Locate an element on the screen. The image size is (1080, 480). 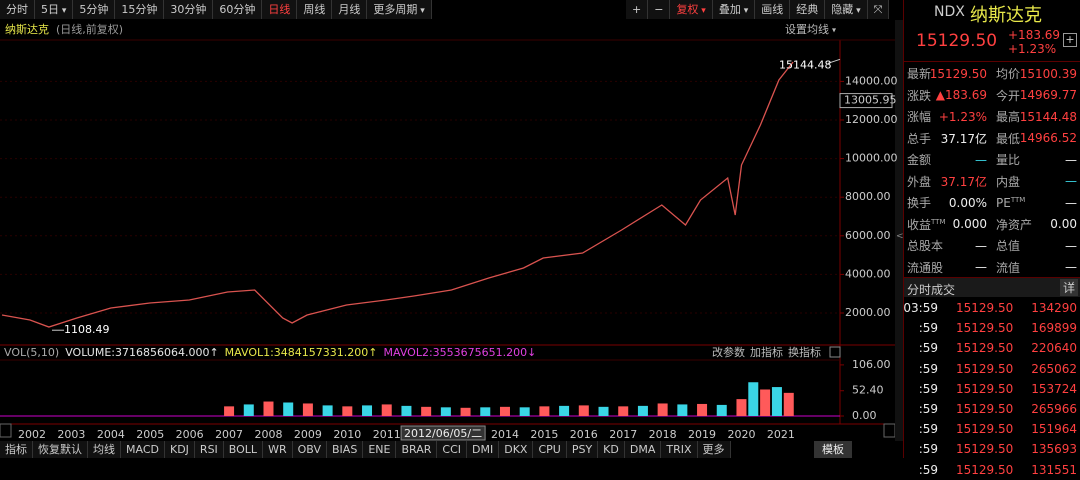
quote-label: 外盘 is located at coordinates (919, 181).